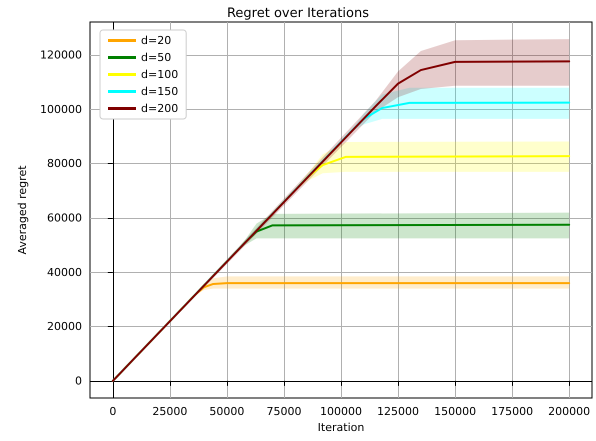 This screenshot has height=441, width=596. I want to click on x-tick-label: 125000, so click(398, 411).